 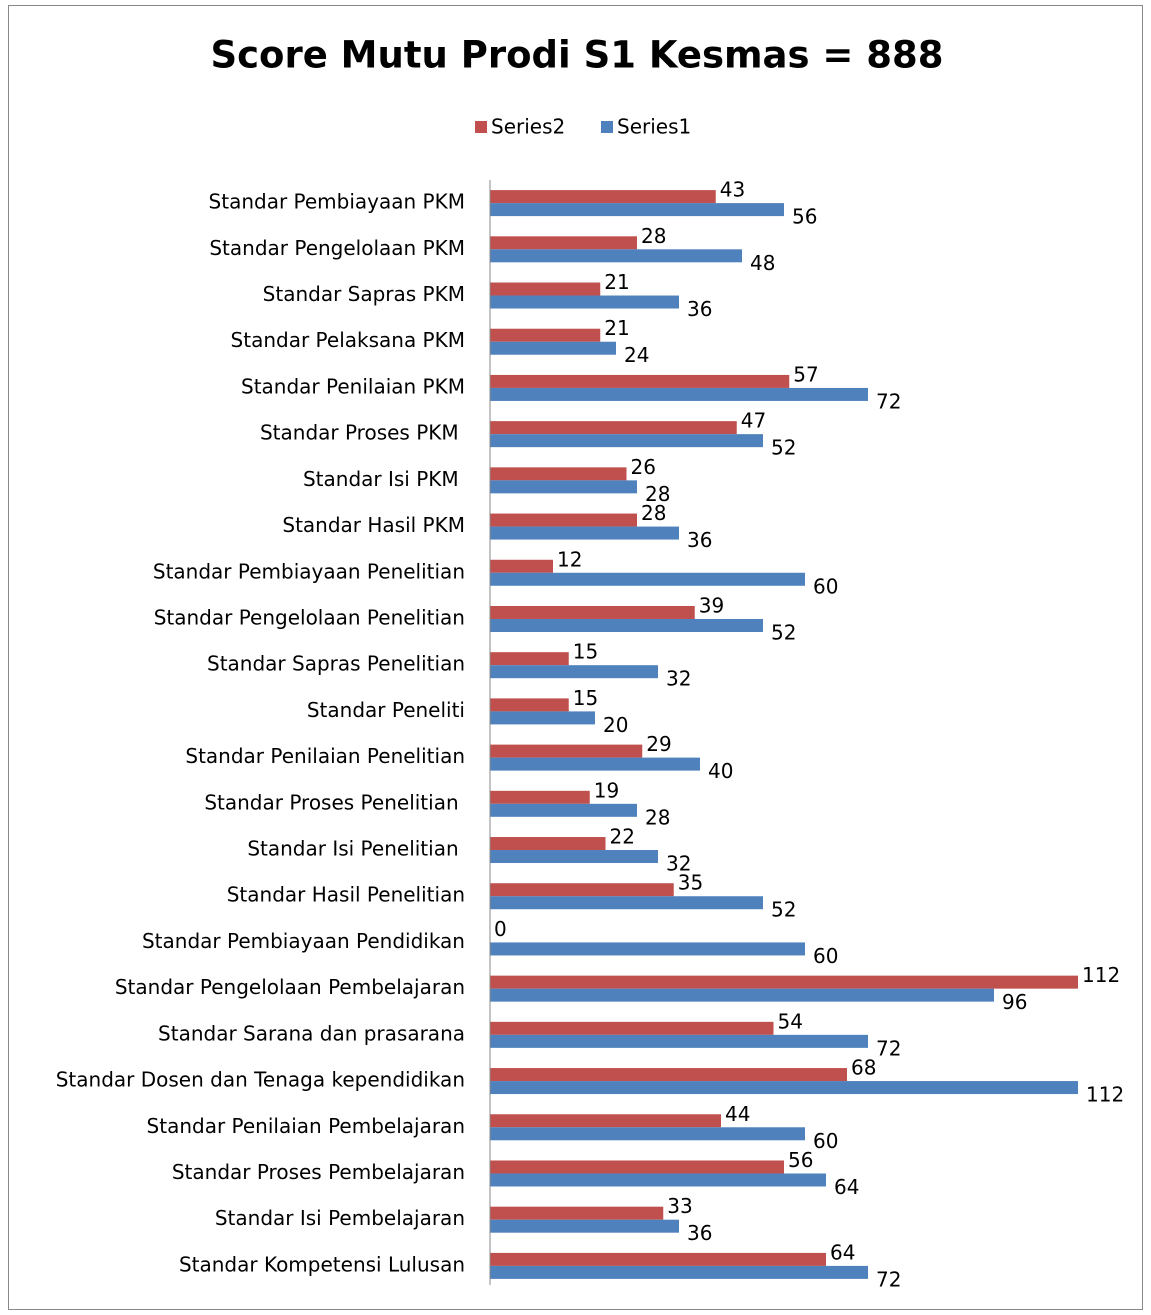 What do you see at coordinates (290, 987) in the screenshot?
I see `y-tick-label: Standar Pengelolaan Pembelajaran` at bounding box center [290, 987].